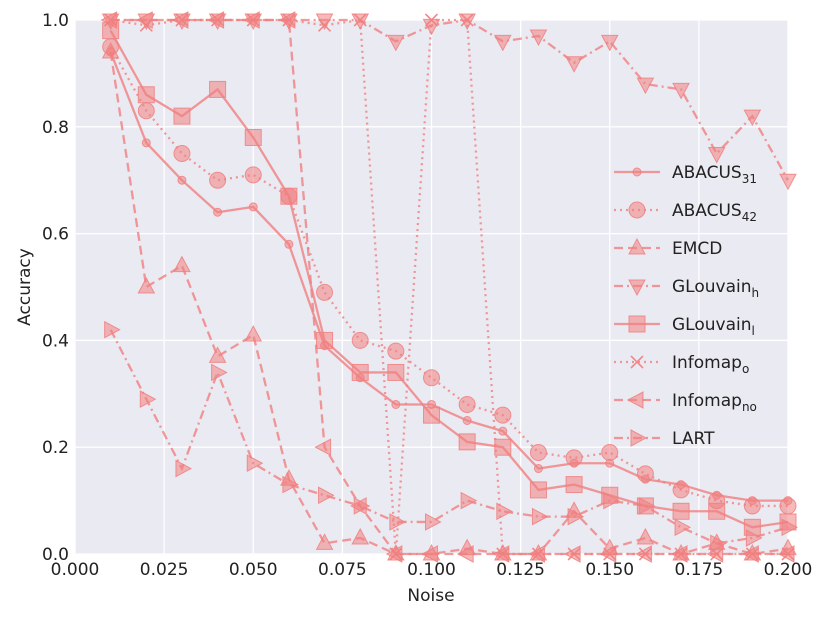 The image size is (830, 620). Describe the element at coordinates (55, 555) in the screenshot. I see `y-tick-label: 0.0` at that location.